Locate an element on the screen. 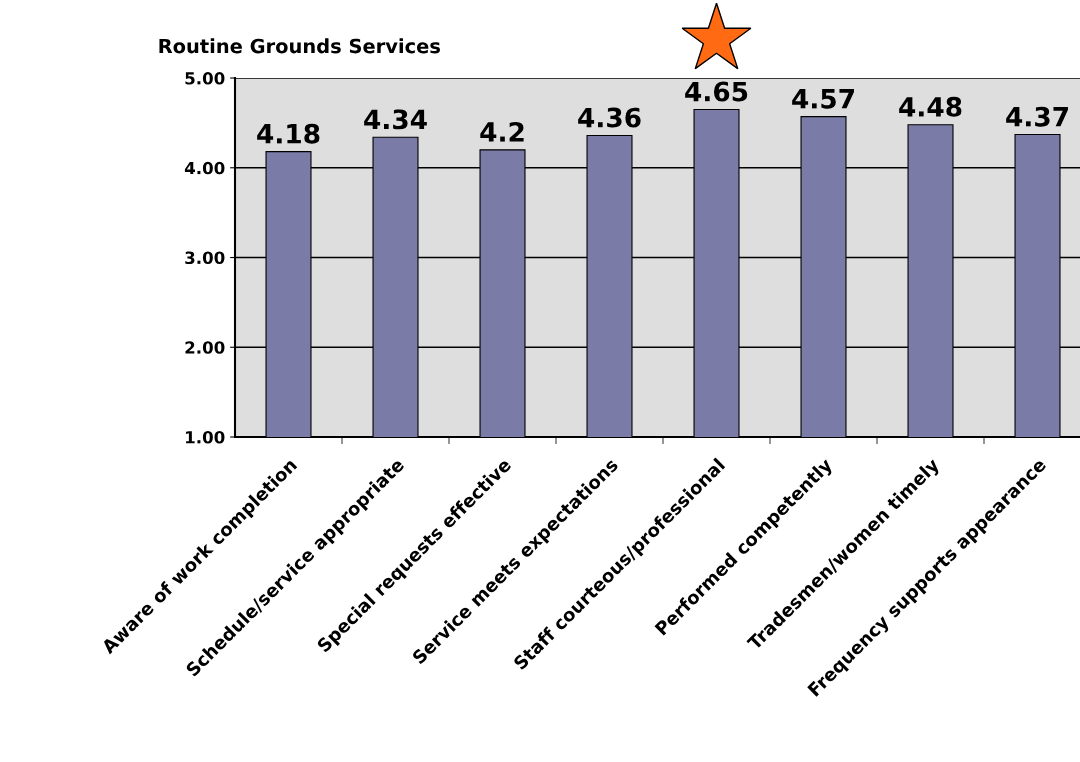  data-label: 4.37 is located at coordinates (1037, 116).